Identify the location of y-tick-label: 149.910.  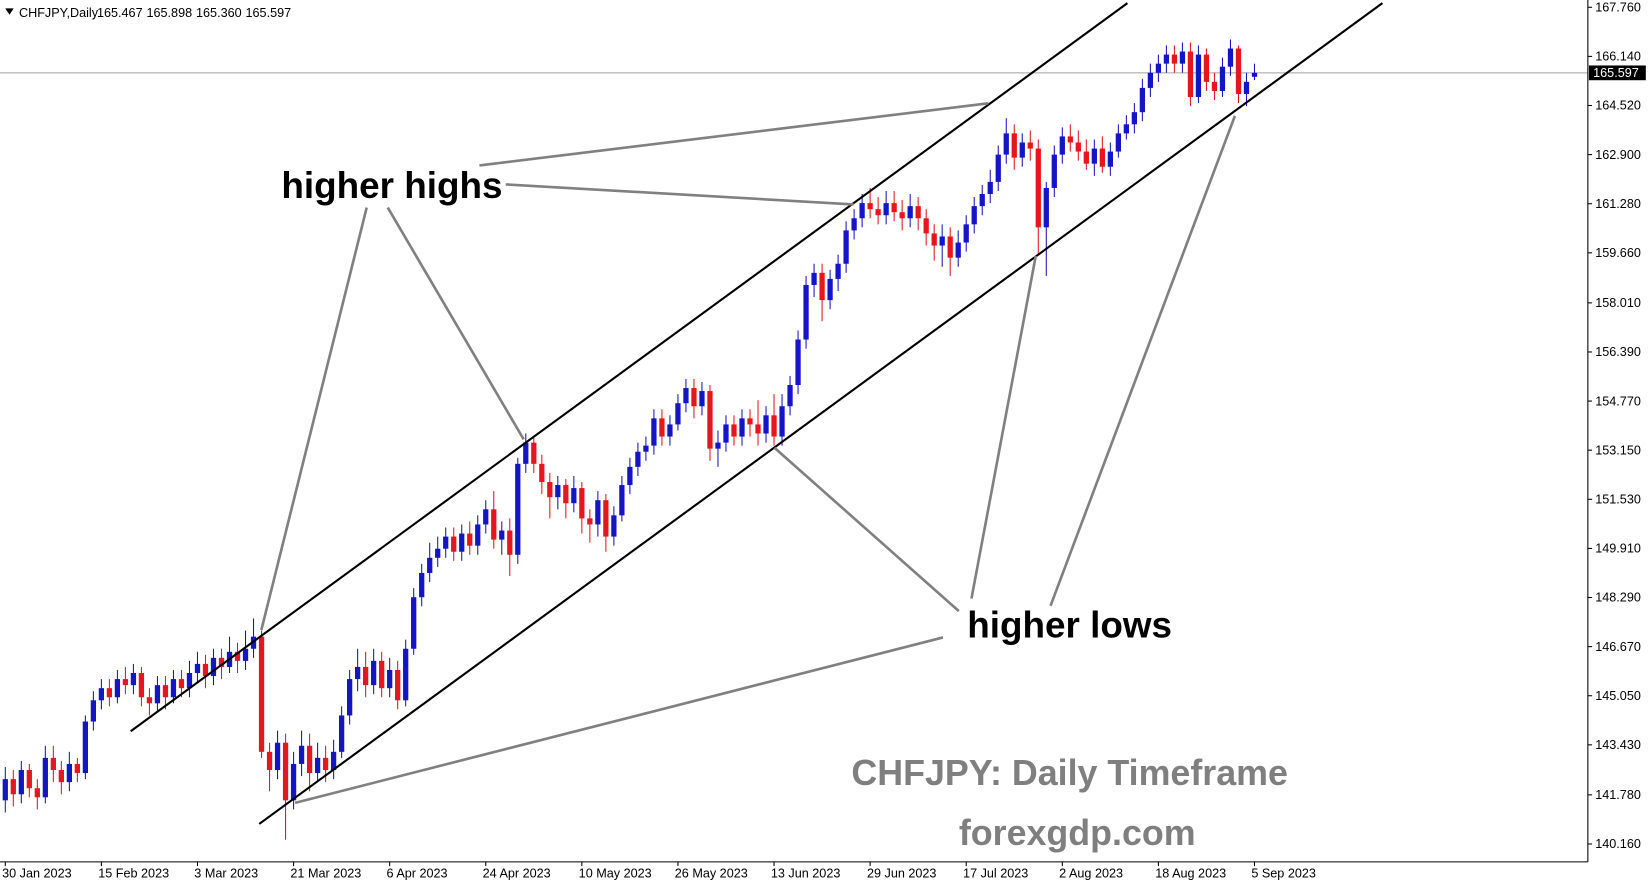
(1618, 549).